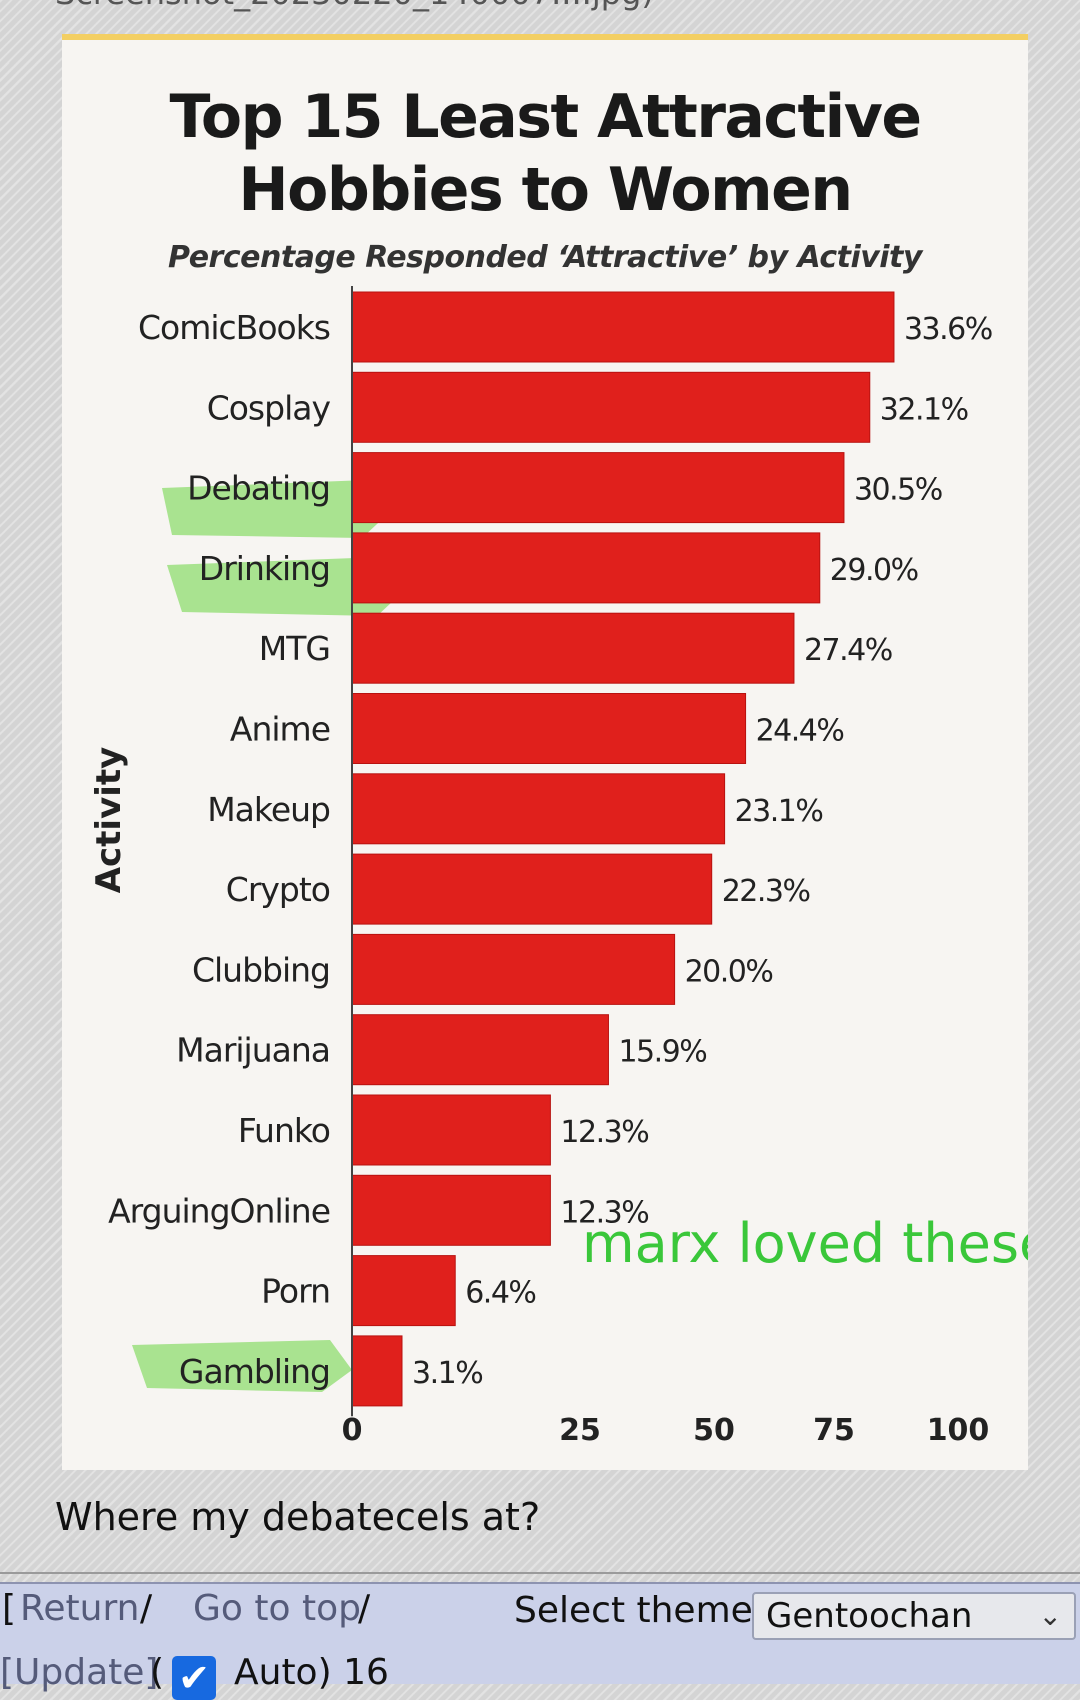  I want to click on auto-update-checkbox: ✔, so click(194, 1678).